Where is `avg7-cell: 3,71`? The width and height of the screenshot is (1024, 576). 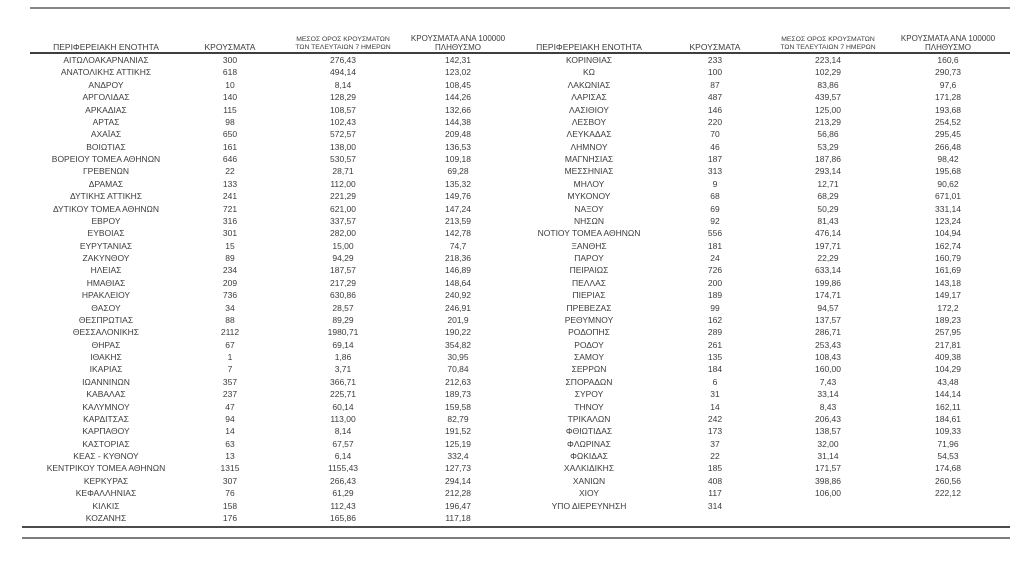 avg7-cell: 3,71 is located at coordinates (343, 369).